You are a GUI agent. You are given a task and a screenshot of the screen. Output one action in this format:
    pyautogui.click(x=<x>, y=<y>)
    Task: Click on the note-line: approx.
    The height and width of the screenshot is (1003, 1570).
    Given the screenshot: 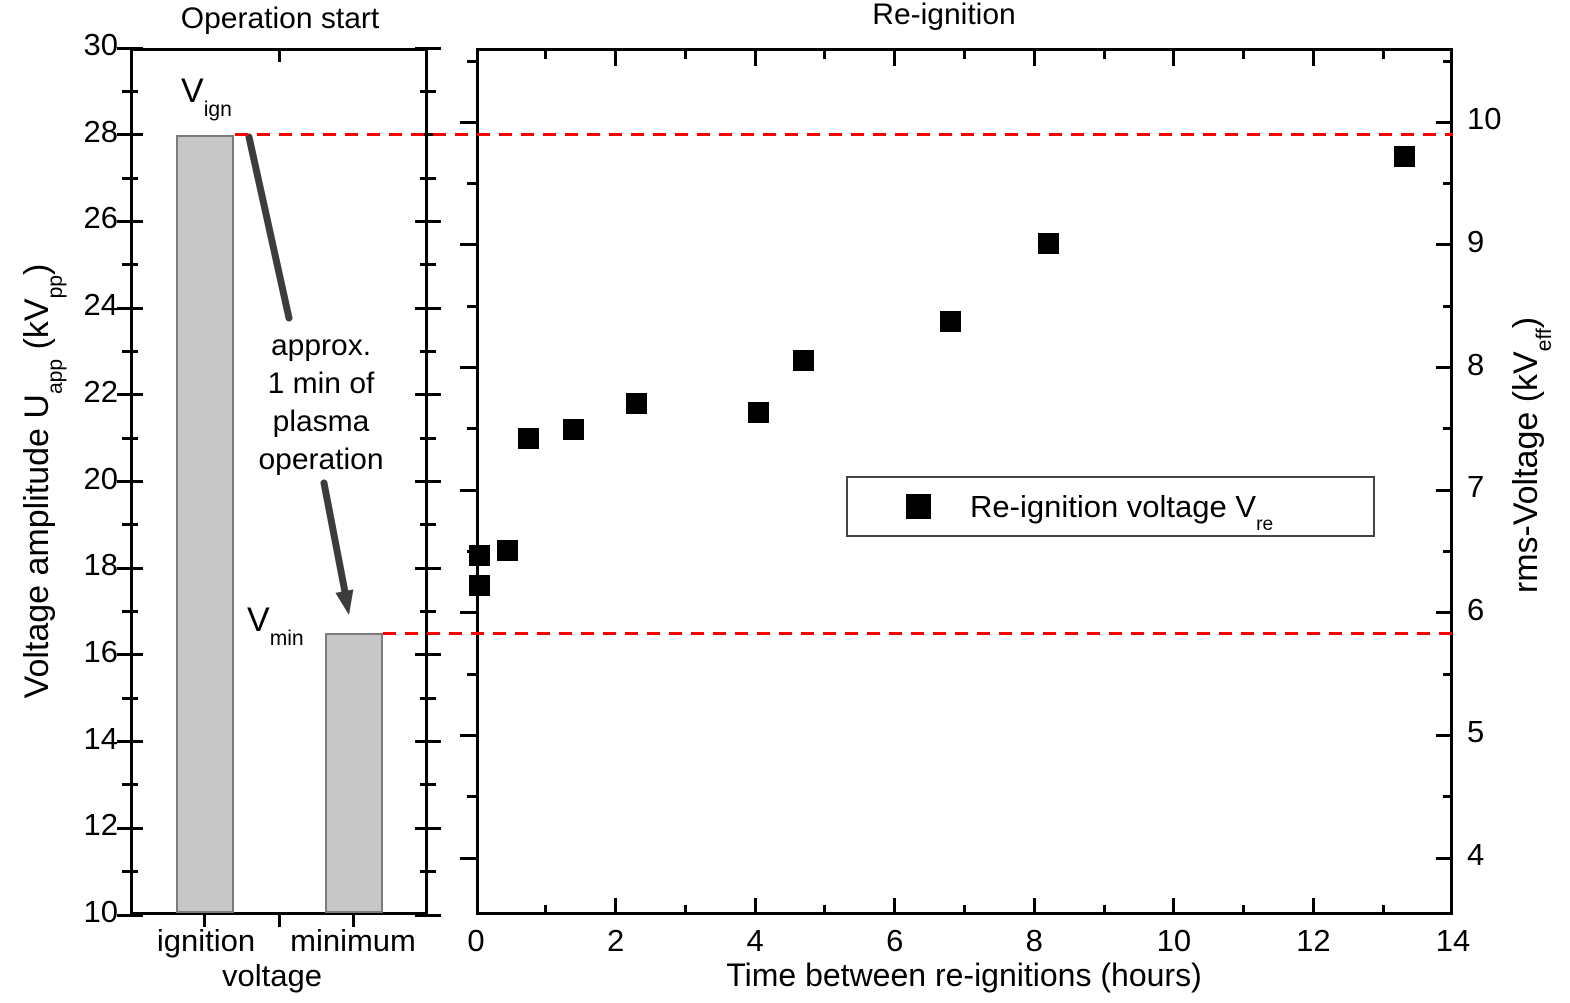 What is the action you would take?
    pyautogui.click(x=321, y=345)
    